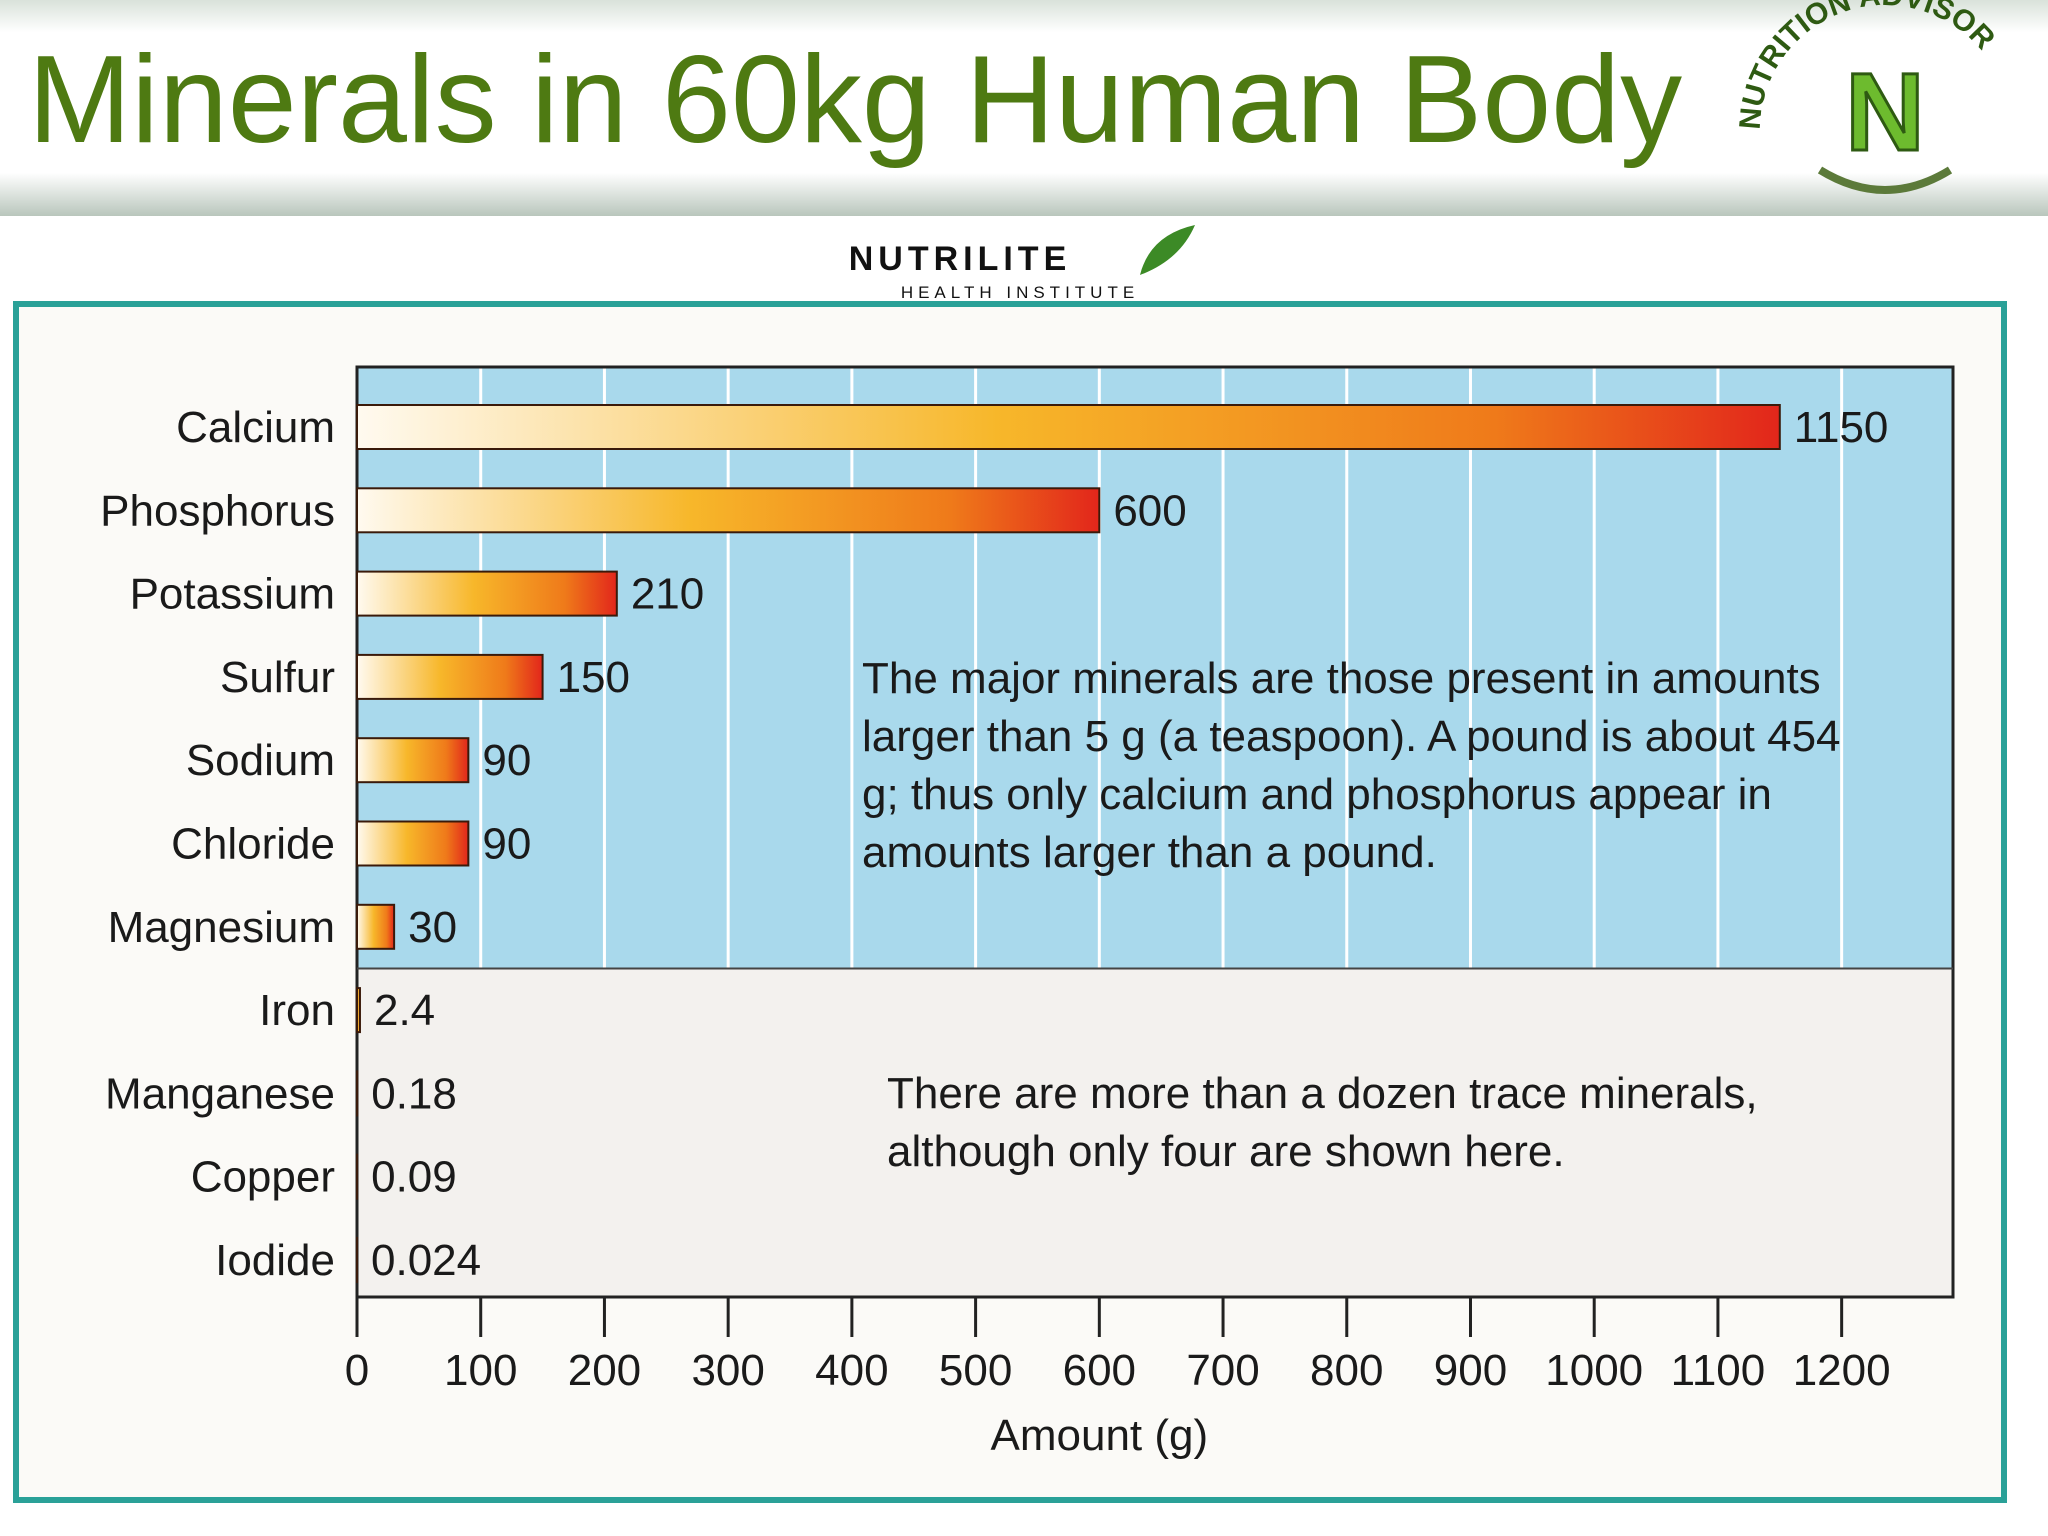  I want to click on y-tick-label: Iodide, so click(275, 1260).